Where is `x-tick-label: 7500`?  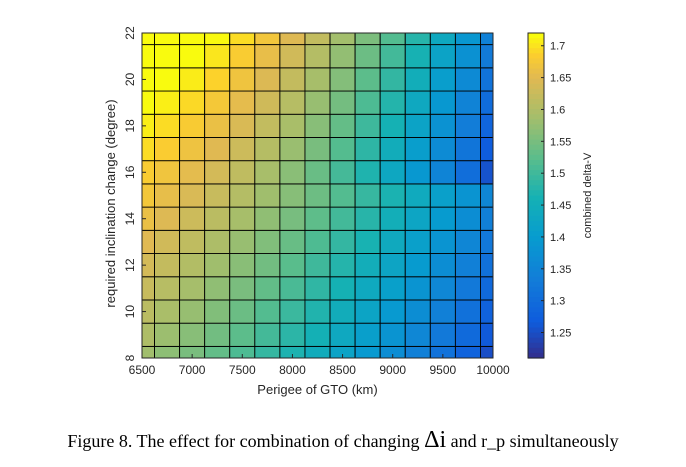
x-tick-label: 7500 is located at coordinates (242, 370).